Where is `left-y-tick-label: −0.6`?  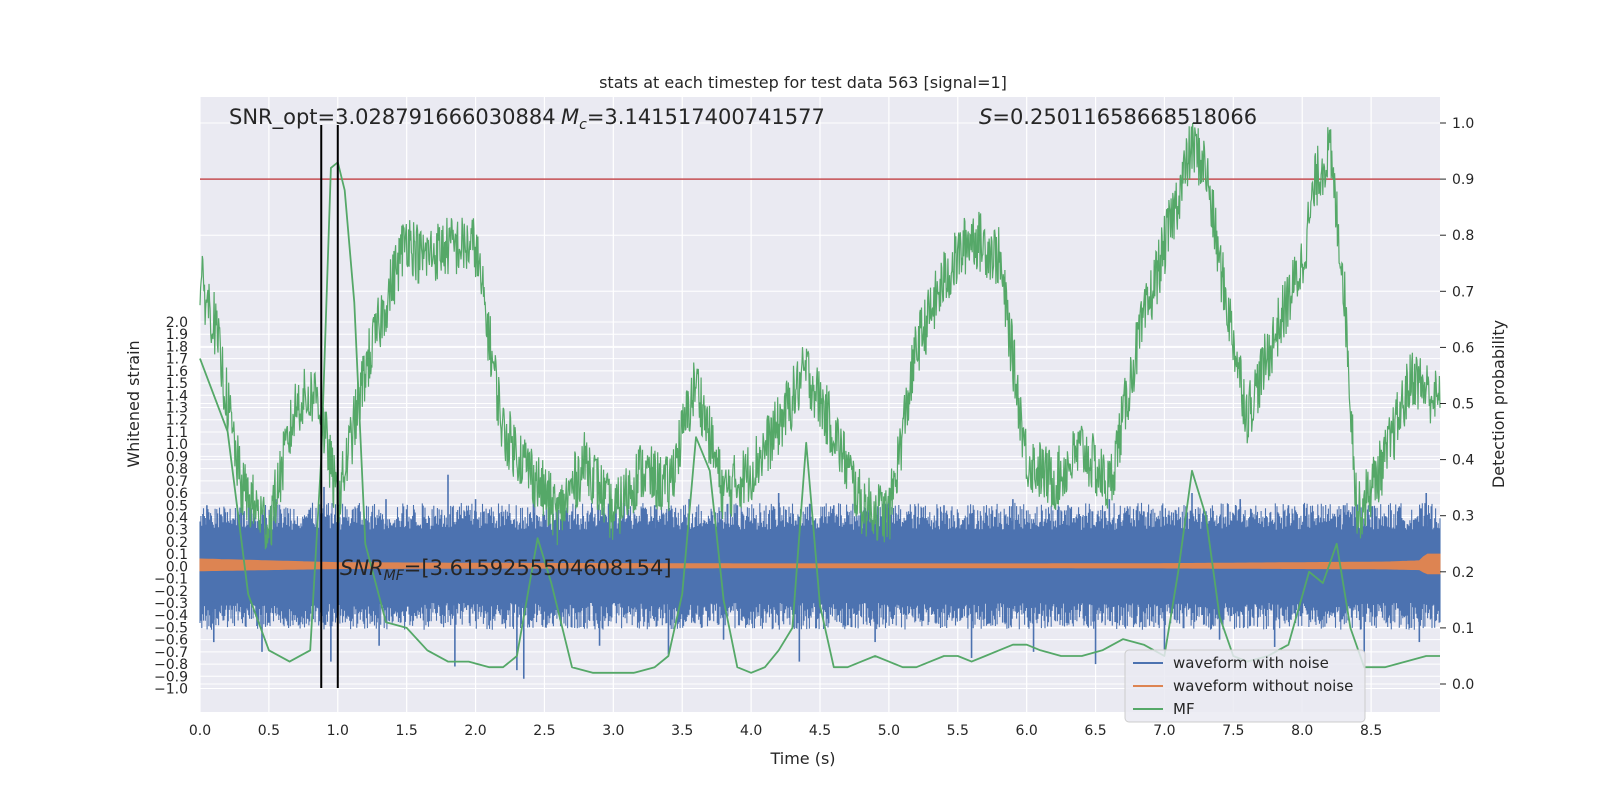
left-y-tick-label: −0.6 is located at coordinates (171, 641).